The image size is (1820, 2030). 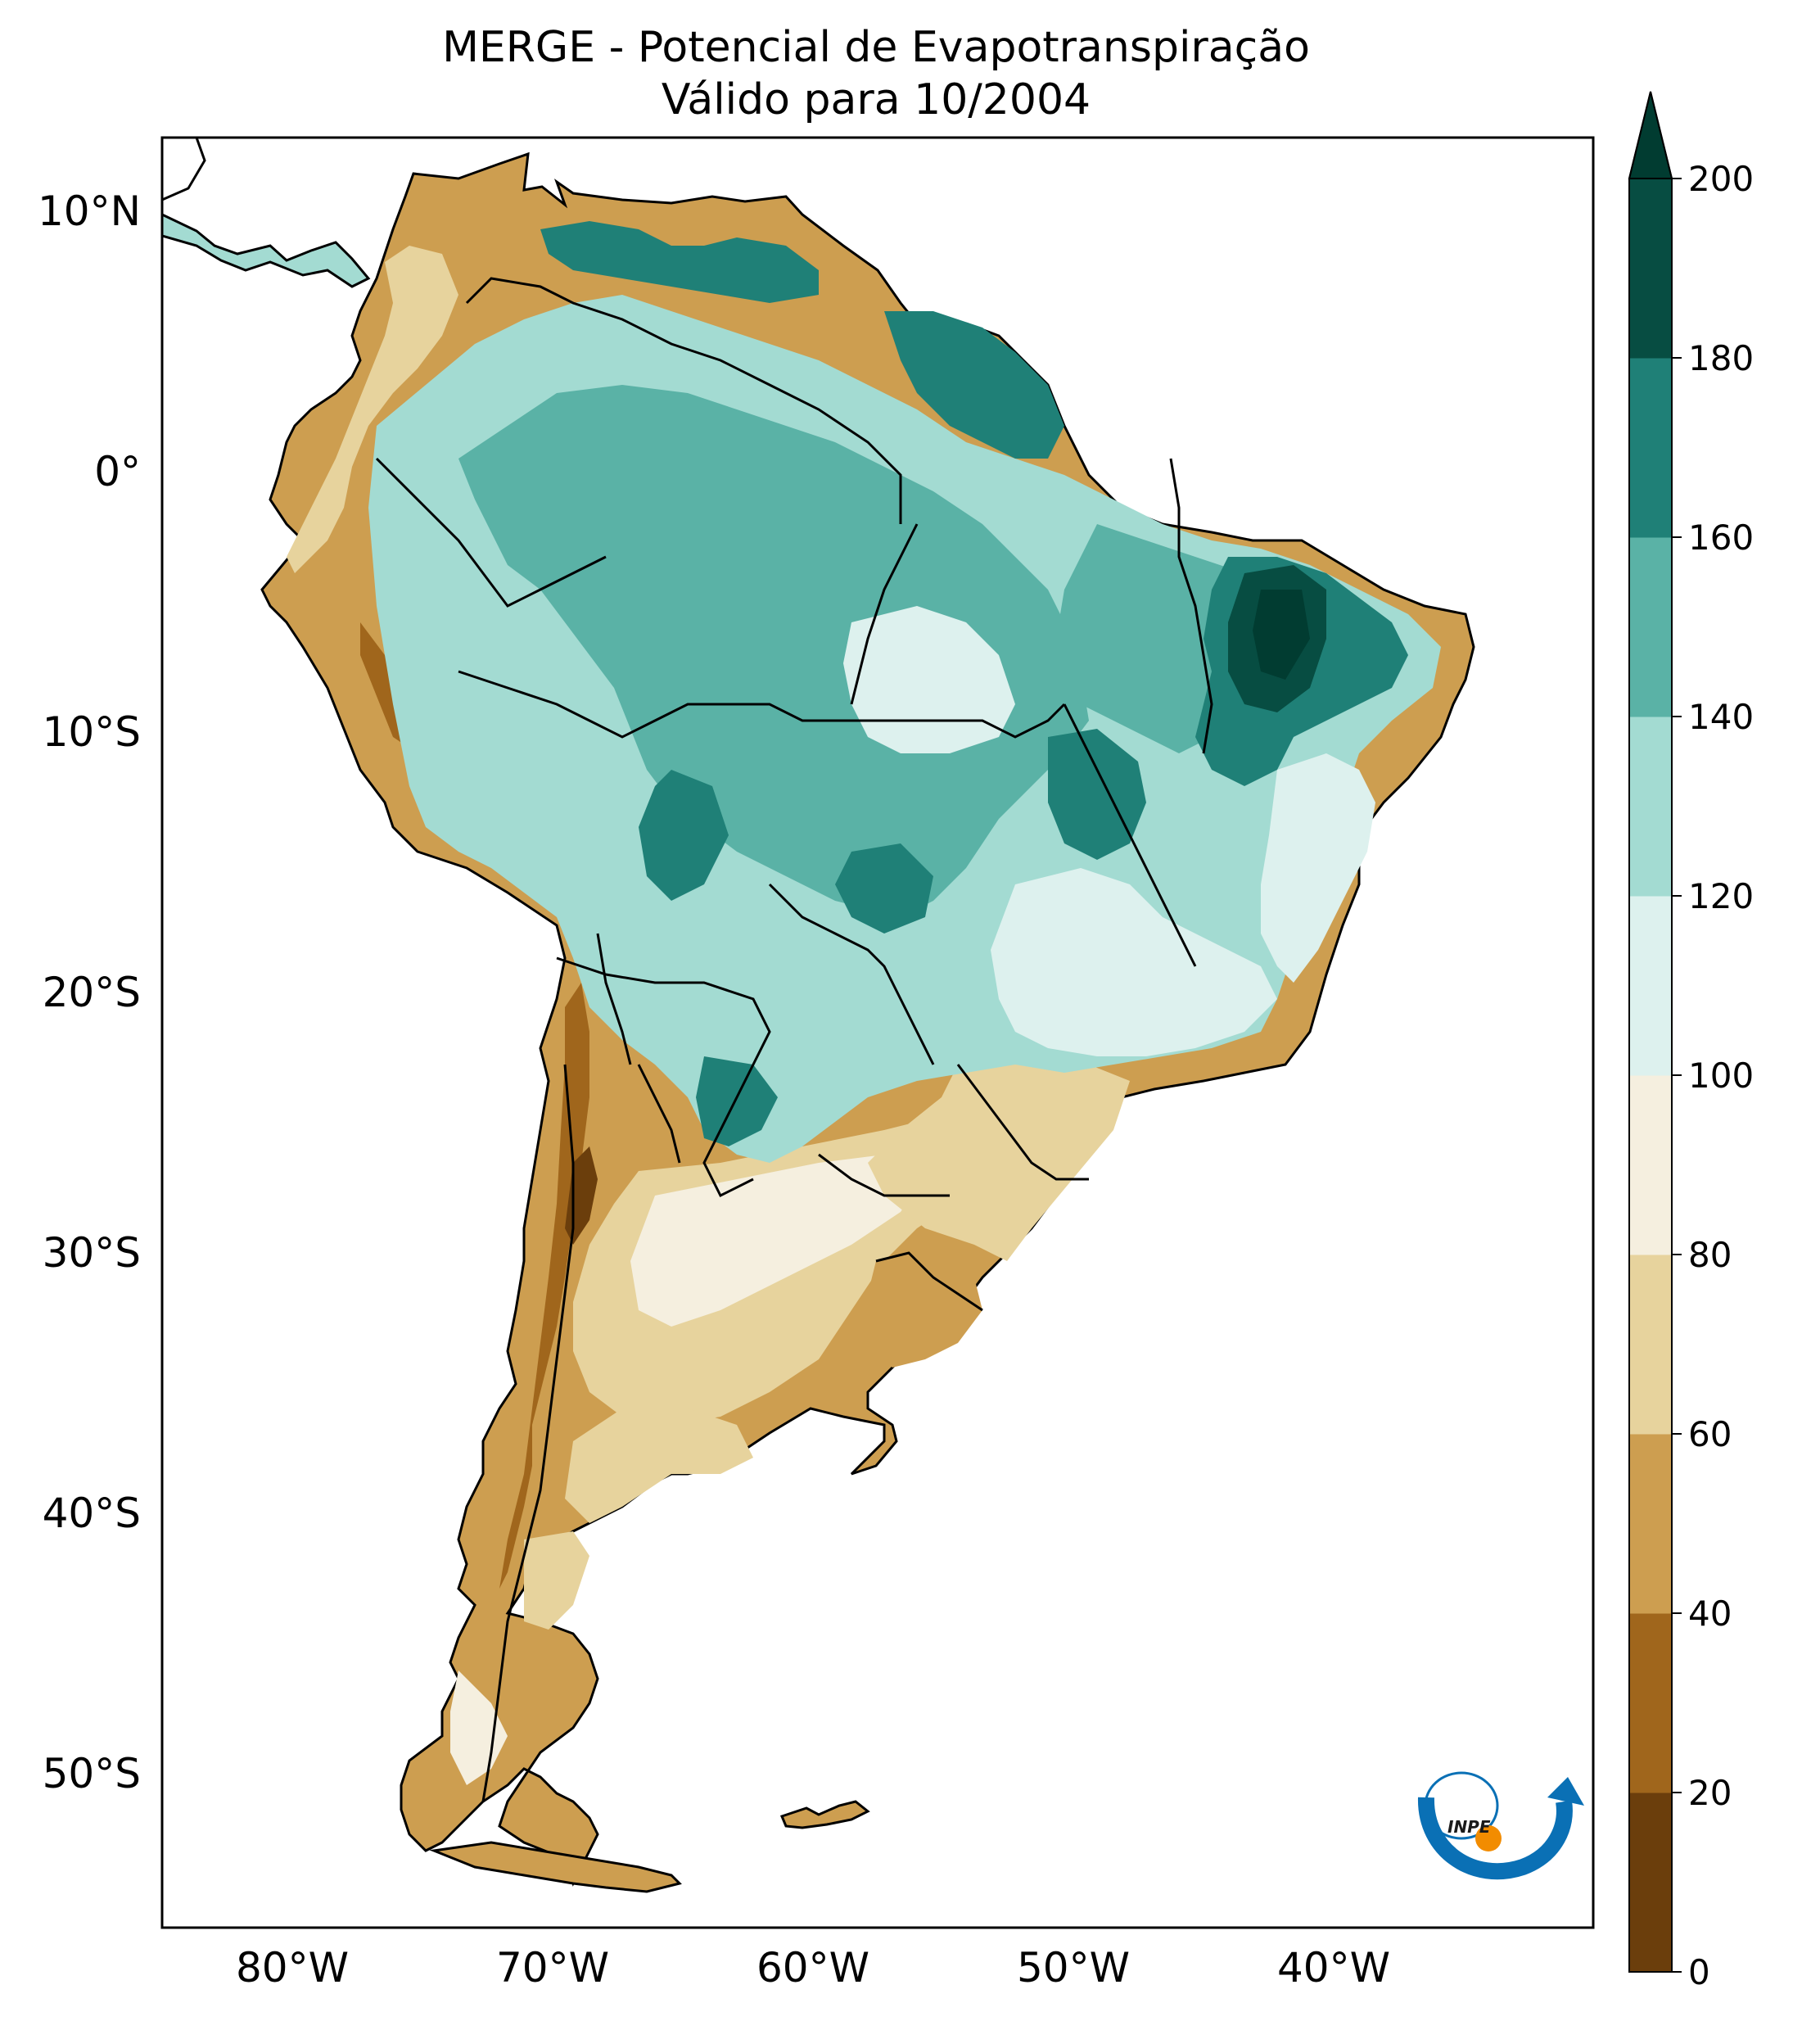 I want to click on lat-axis: 10°N 0° 10°S 20°S 30°S 40°S 50°S, so click(x=89, y=992).